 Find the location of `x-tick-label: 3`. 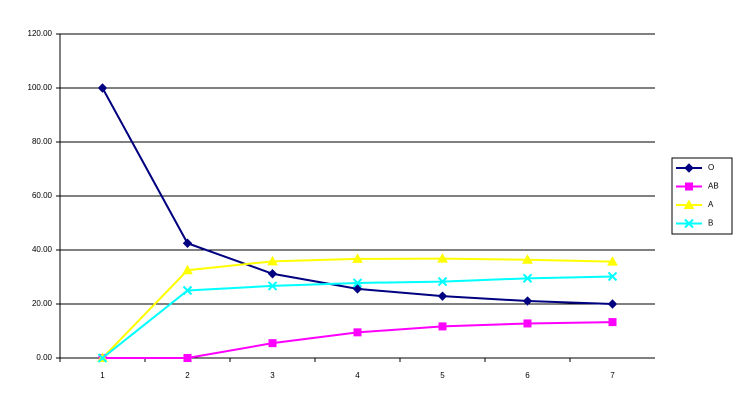

x-tick-label: 3 is located at coordinates (272, 375).